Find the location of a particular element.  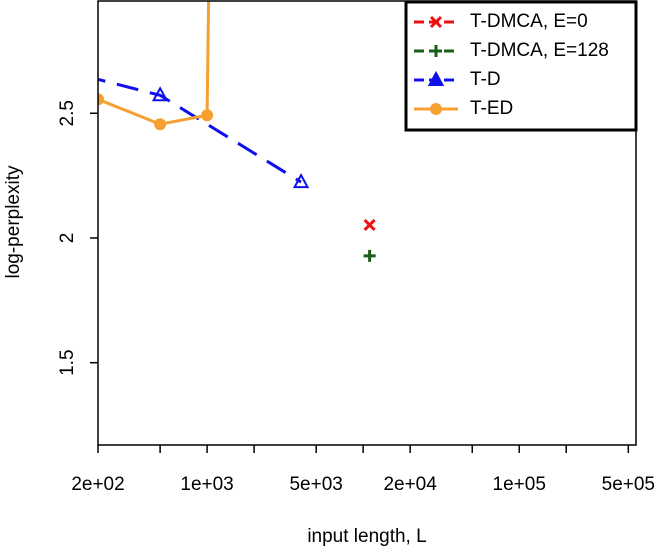

x-axis-label: input length, L is located at coordinates (366, 536).